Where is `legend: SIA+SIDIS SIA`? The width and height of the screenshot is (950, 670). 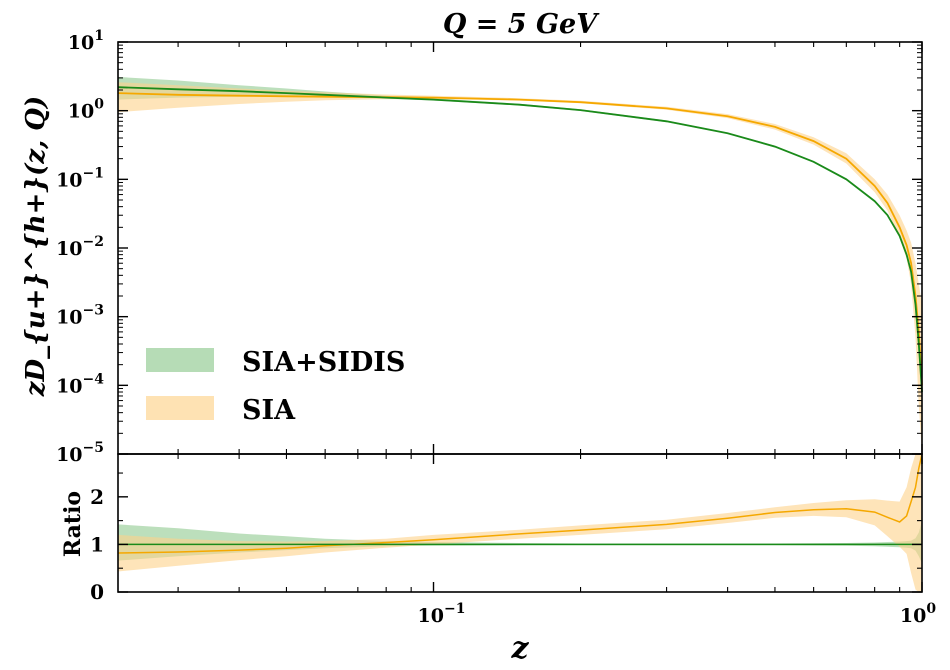
legend: SIA+SIDIS SIA is located at coordinates (275, 386).